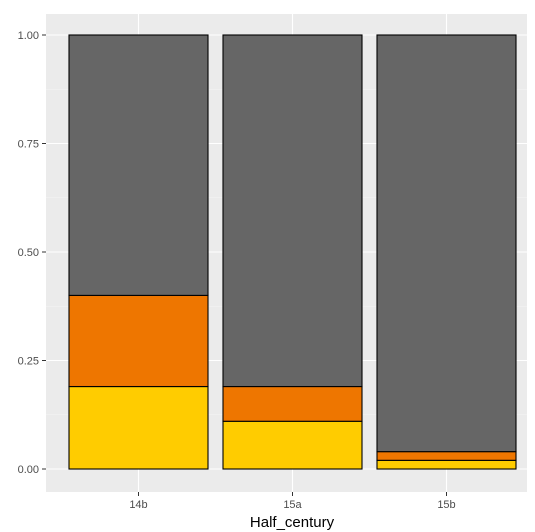 This screenshot has height=532, width=535. Describe the element at coordinates (28, 253) in the screenshot. I see `y-tick-label: 0.50` at that location.